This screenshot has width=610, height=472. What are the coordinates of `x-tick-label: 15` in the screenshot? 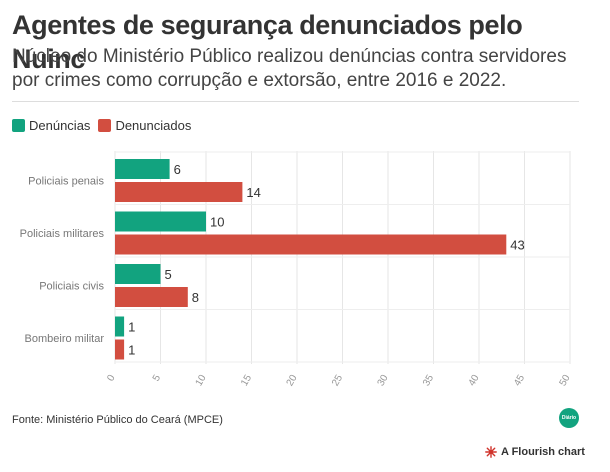 It's located at (246, 381).